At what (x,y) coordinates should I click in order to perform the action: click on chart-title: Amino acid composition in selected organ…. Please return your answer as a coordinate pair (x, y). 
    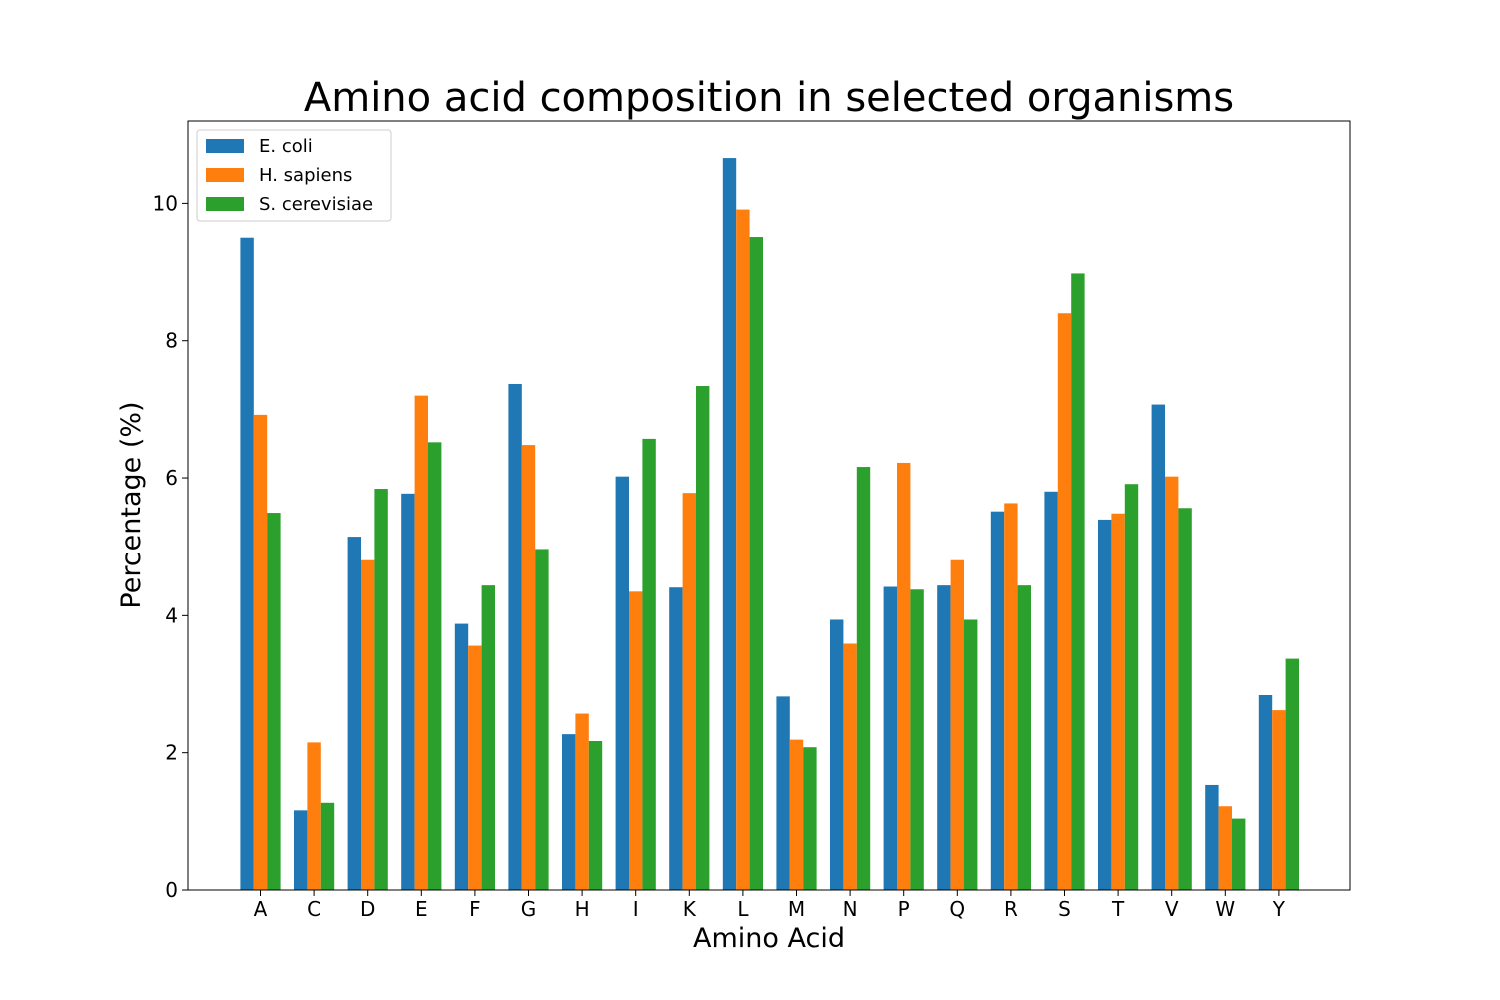
    Looking at the image, I should click on (769, 98).